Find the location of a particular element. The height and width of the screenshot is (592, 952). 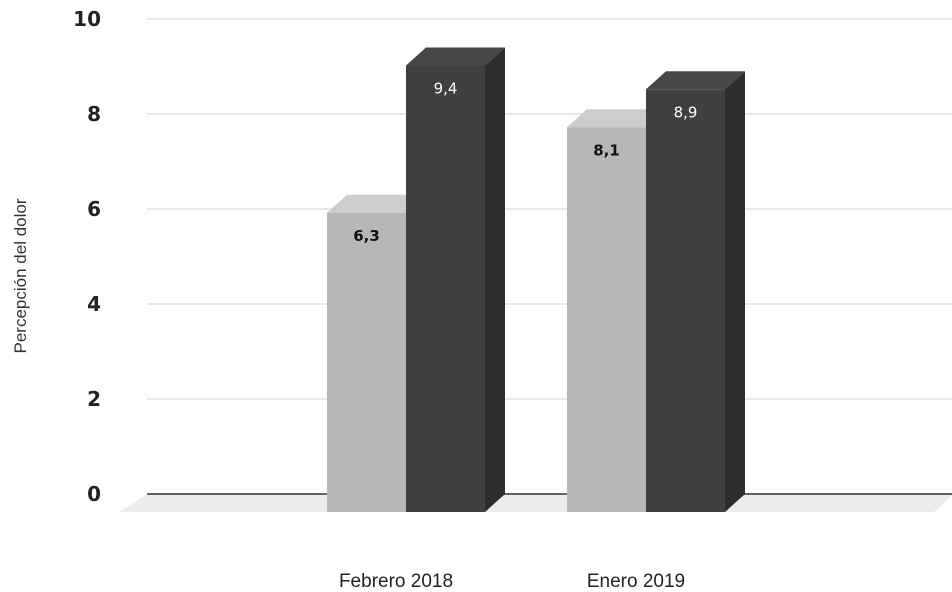

y-tick-label: 4 is located at coordinates (94, 304).